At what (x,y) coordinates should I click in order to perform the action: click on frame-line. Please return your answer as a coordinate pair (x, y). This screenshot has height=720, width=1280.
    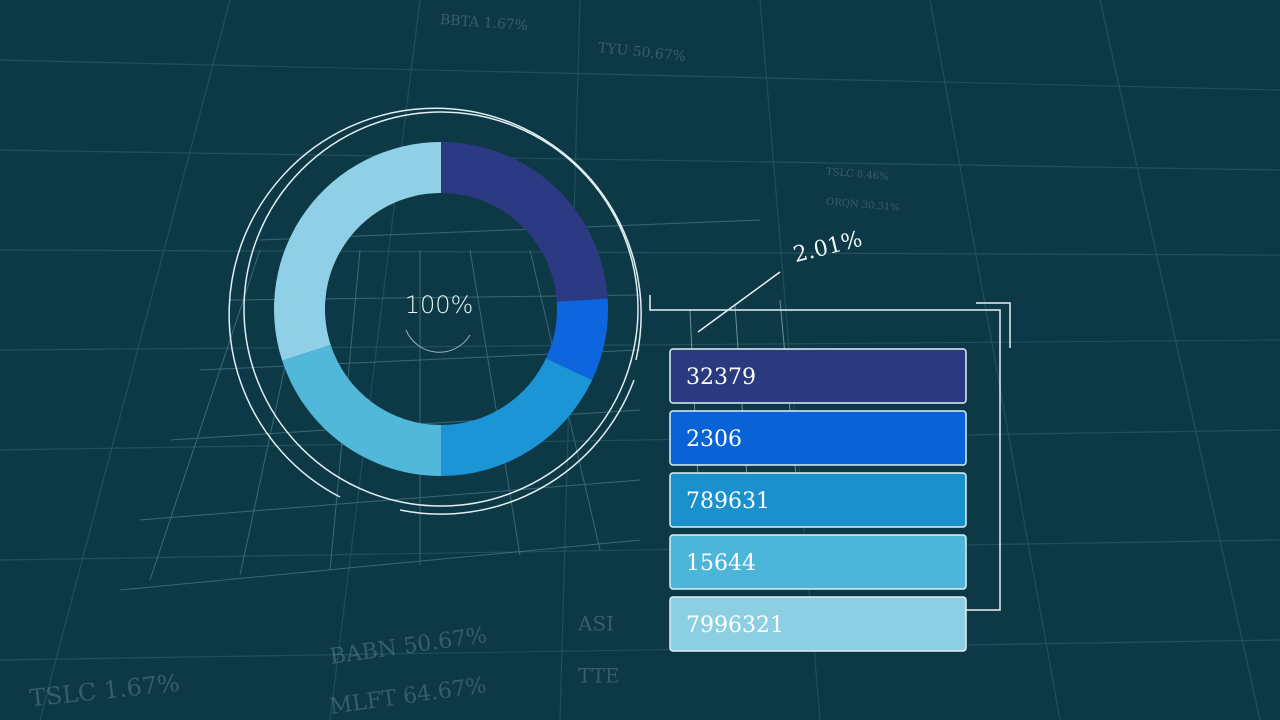
    Looking at the image, I should click on (825, 453).